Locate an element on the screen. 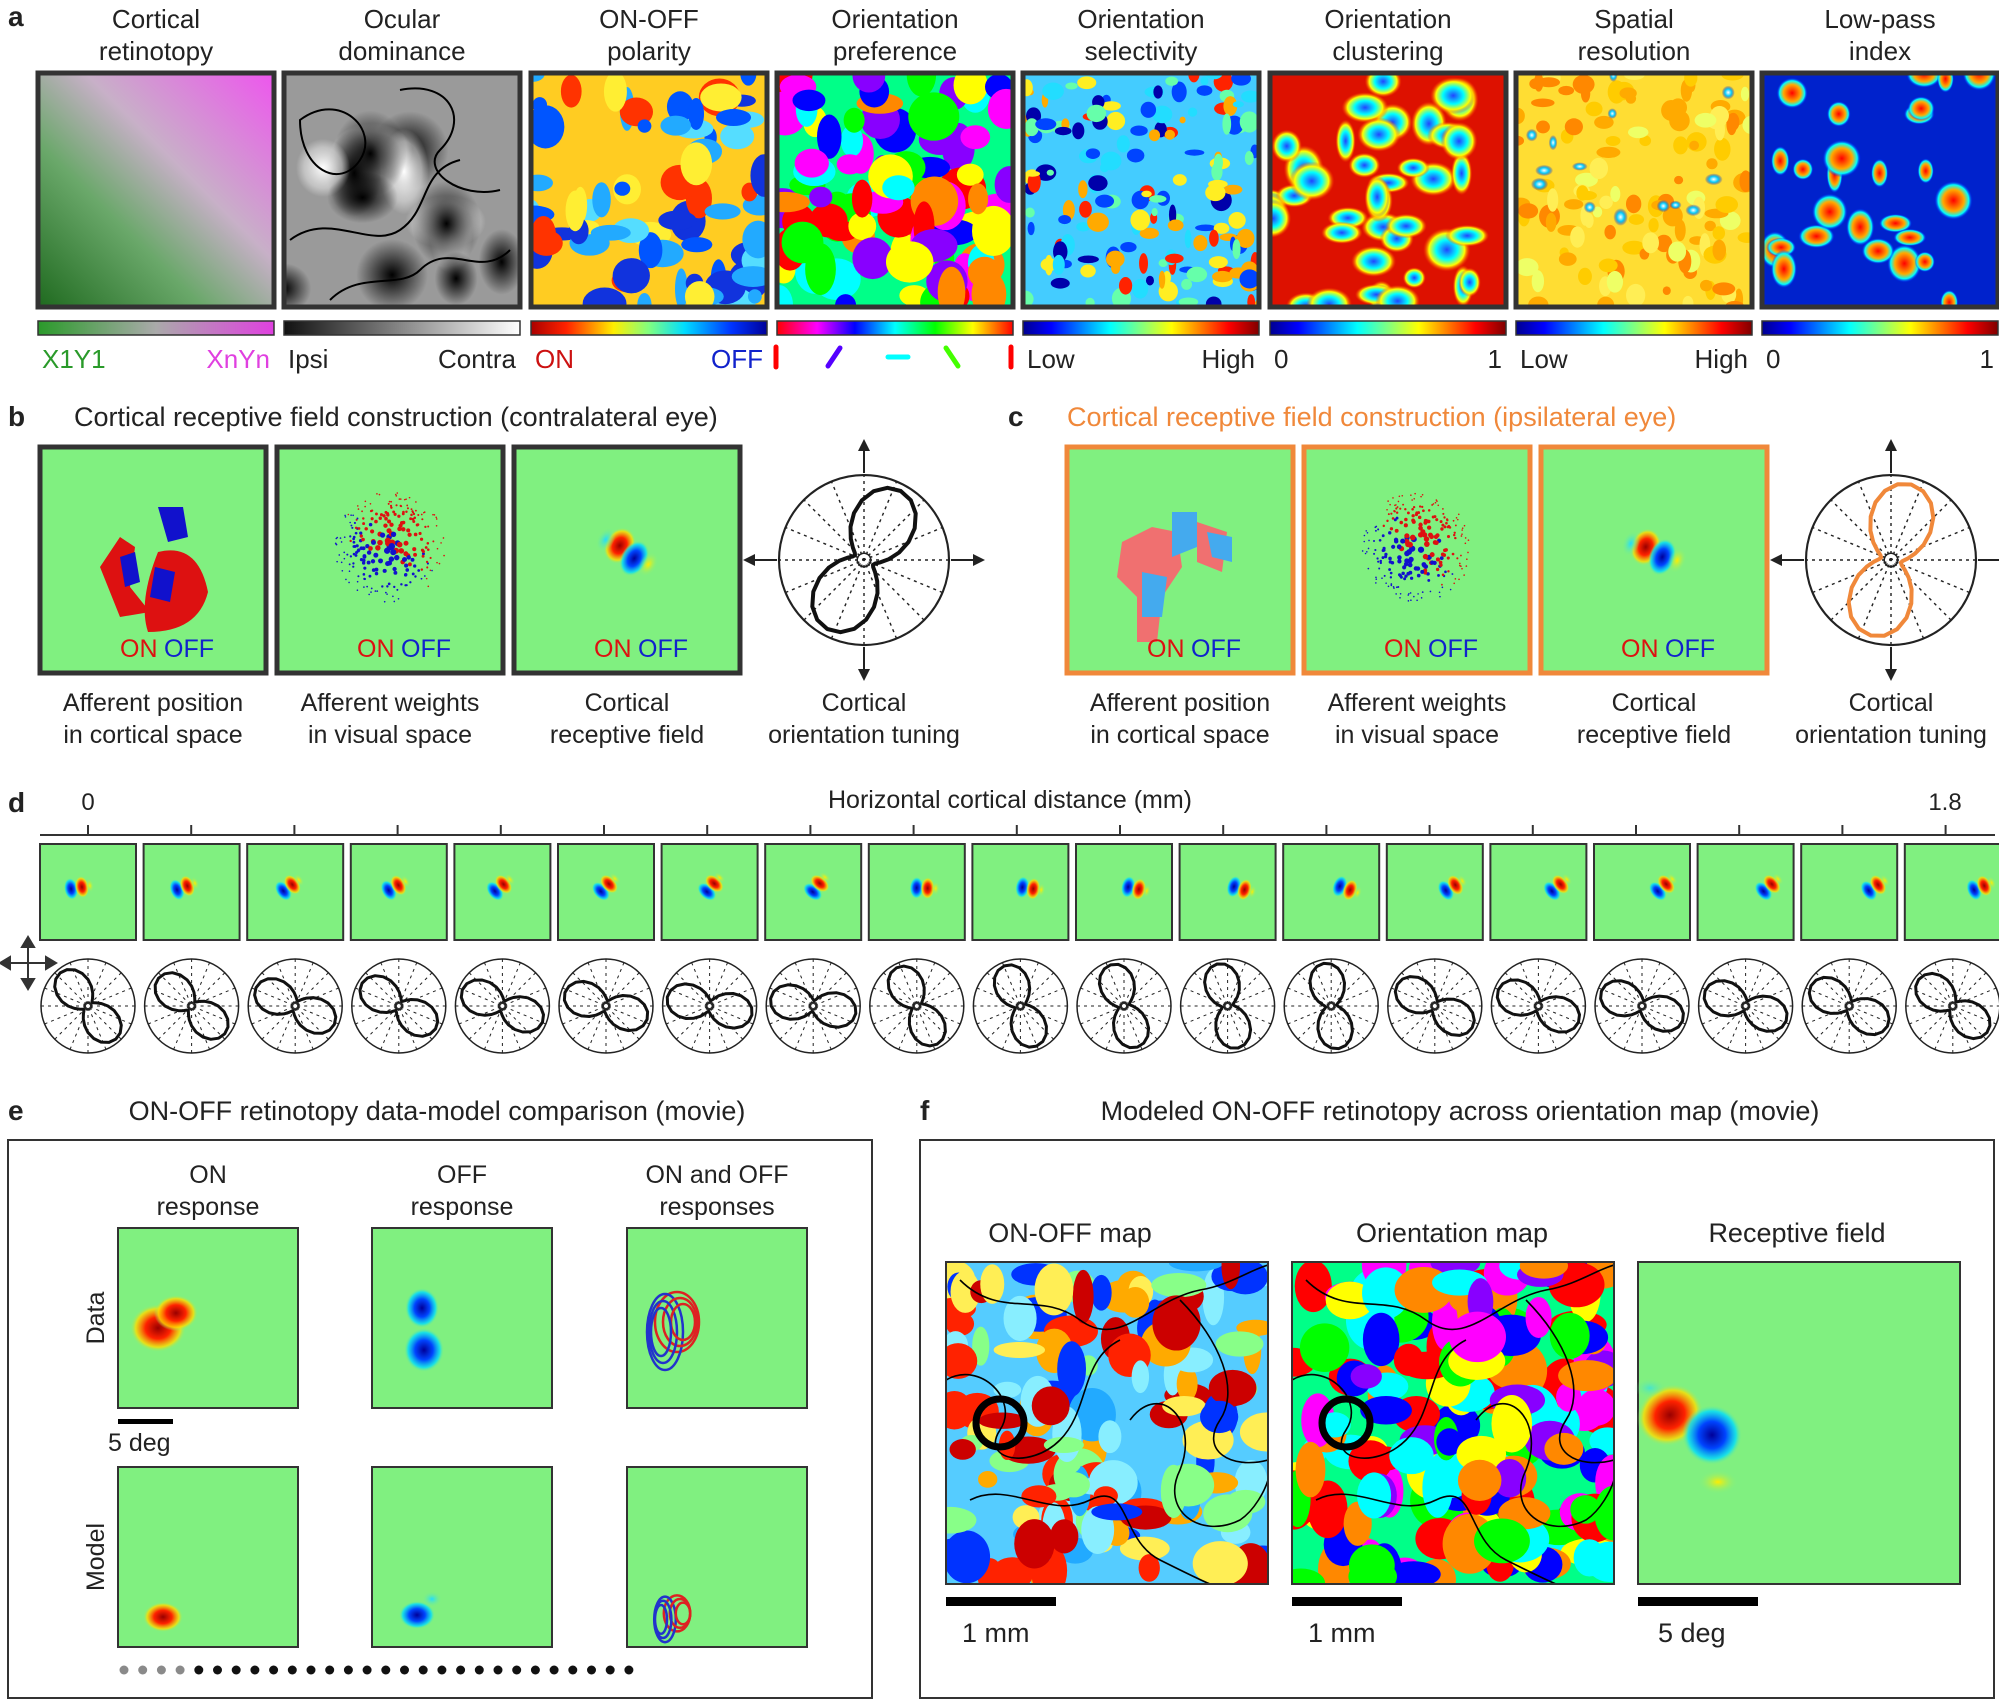  panel_c-tuning-polar is located at coordinates (1884, 560).